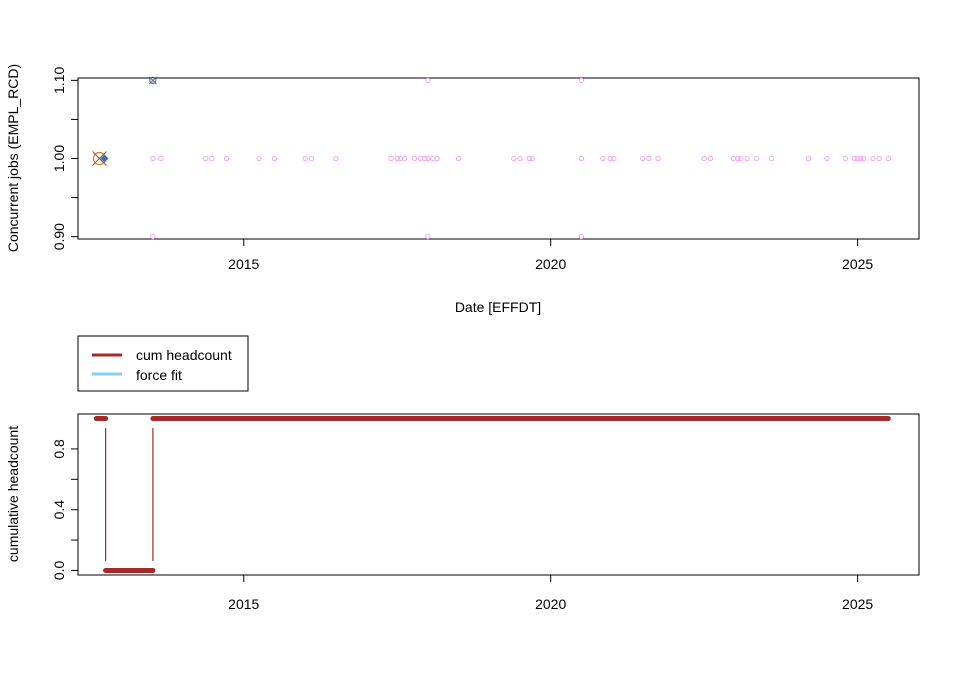 The height and width of the screenshot is (677, 960). What do you see at coordinates (857, 604) in the screenshot?
I see `bottom-x-tick-label: 2025` at bounding box center [857, 604].